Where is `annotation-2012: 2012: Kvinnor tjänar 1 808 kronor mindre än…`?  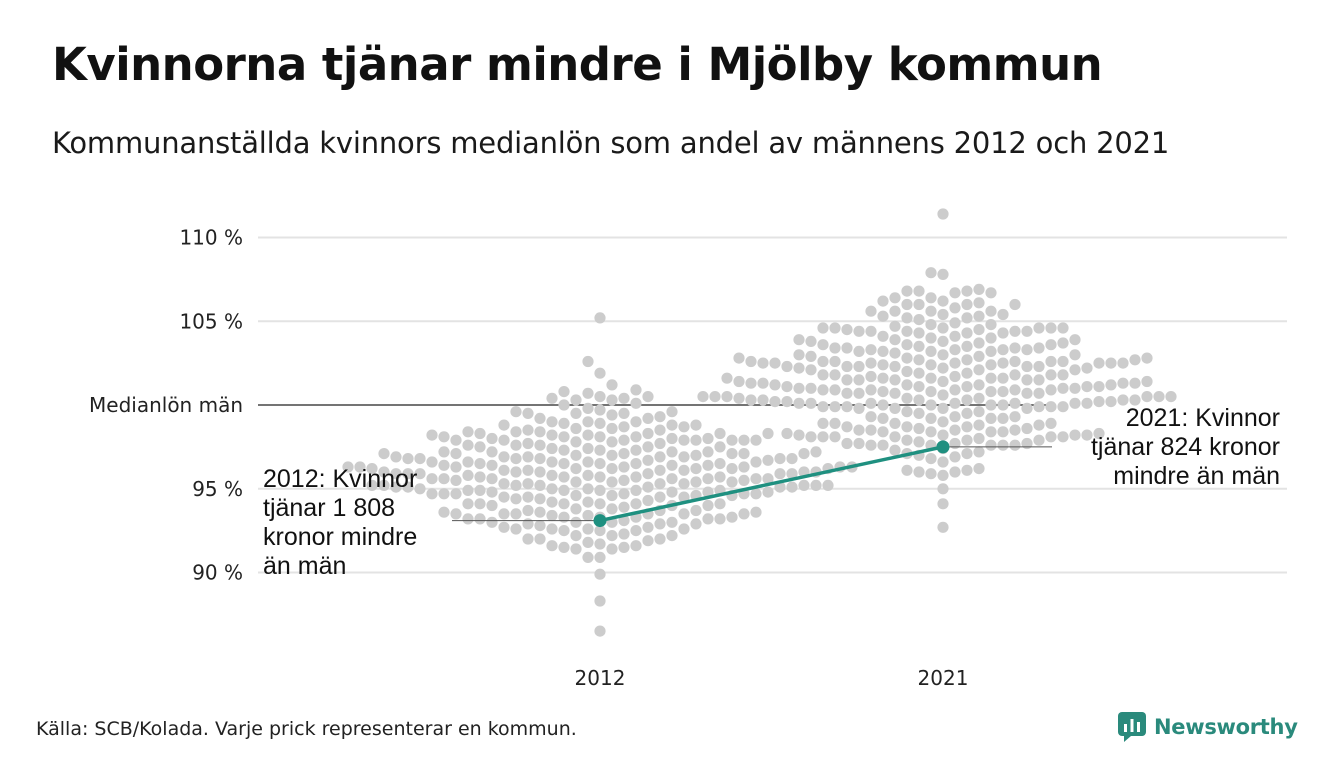
annotation-2012: 2012: Kvinnor tjänar 1 808 kronor mindre än… is located at coordinates (340, 522).